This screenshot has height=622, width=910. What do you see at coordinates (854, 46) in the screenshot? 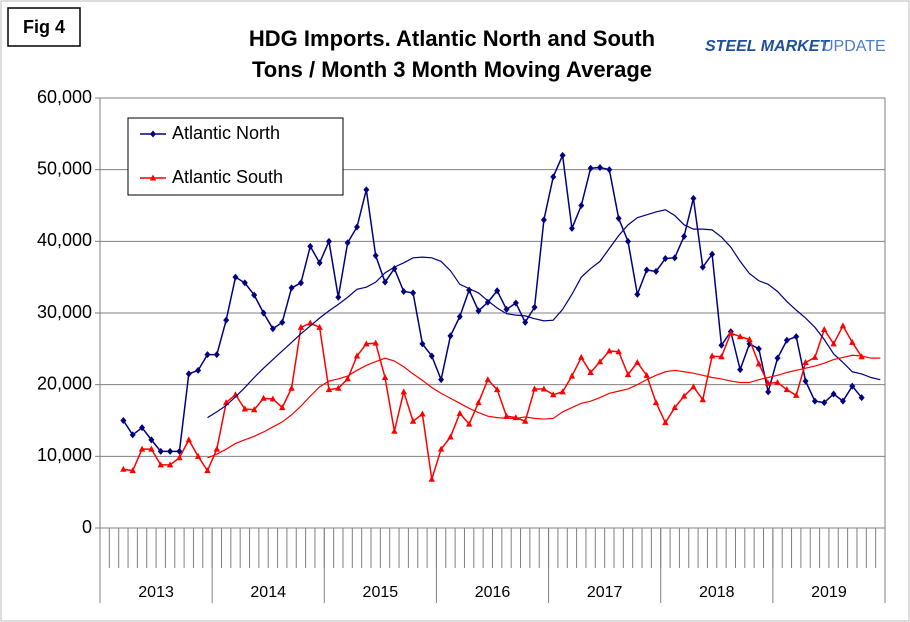
I see `brand-light: UPDATE` at bounding box center [854, 46].